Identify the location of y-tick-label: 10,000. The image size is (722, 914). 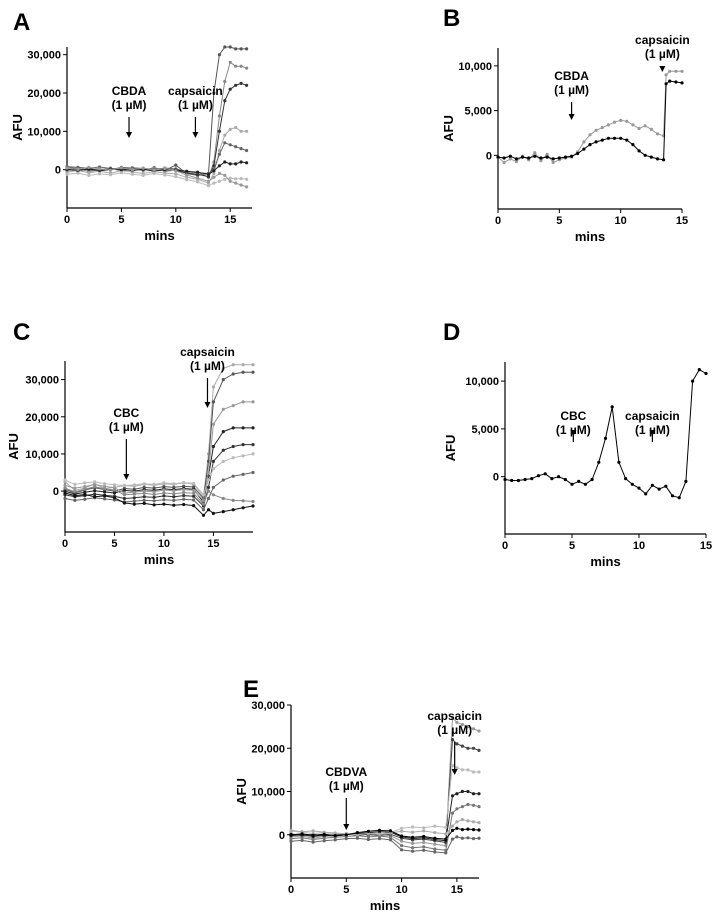
(44, 132).